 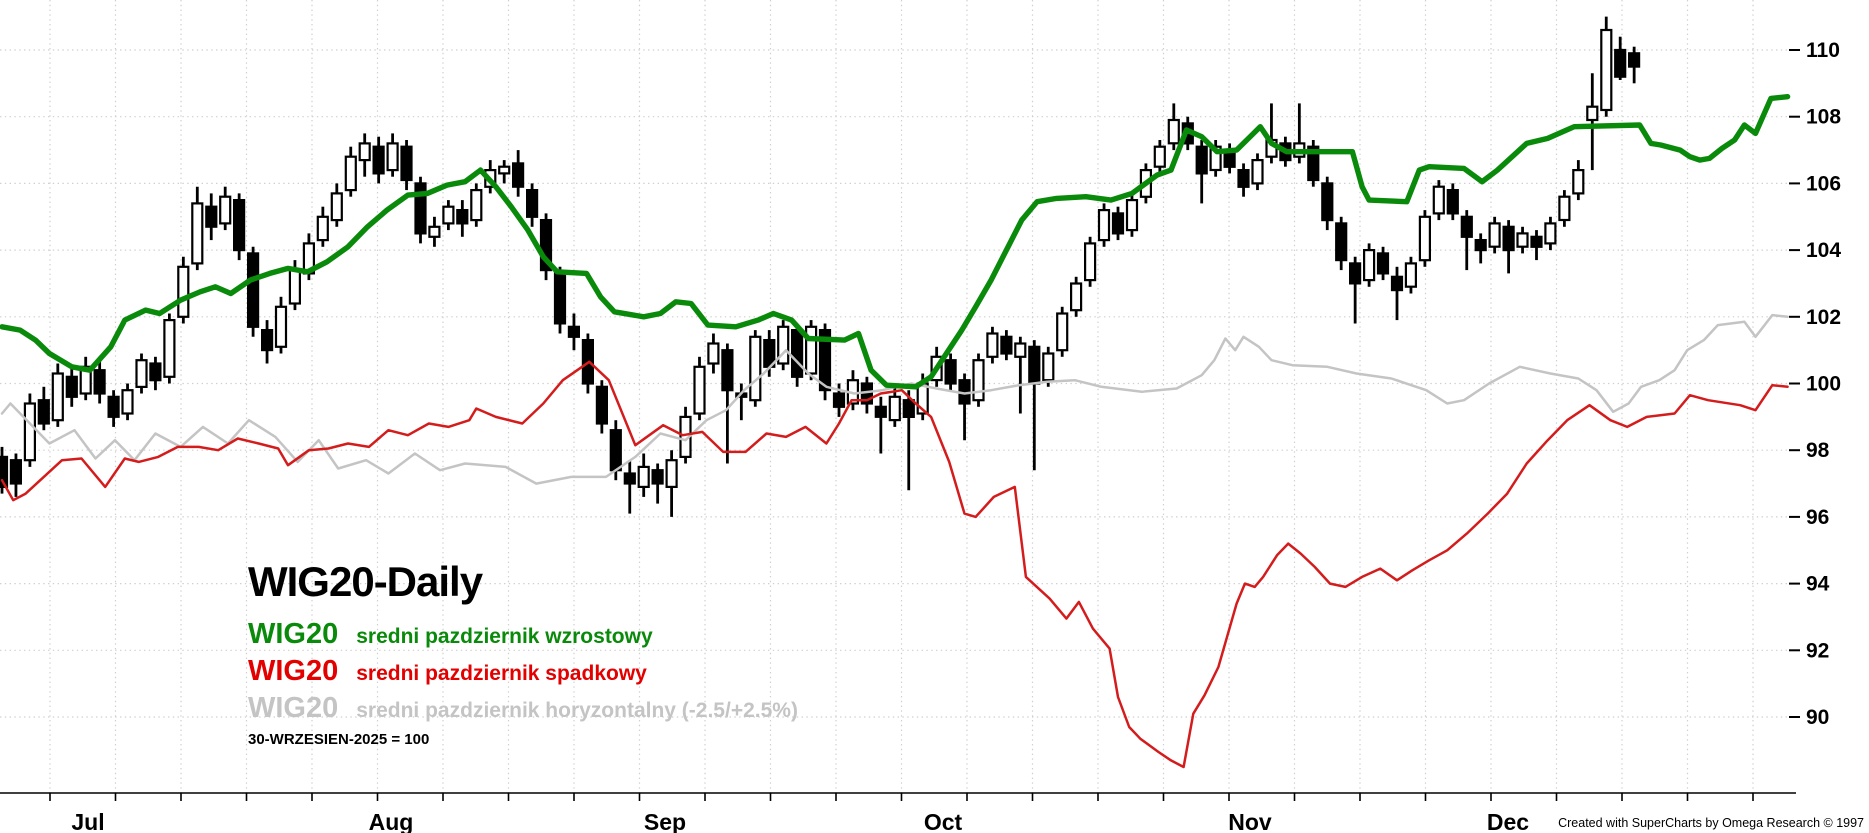 What do you see at coordinates (1818, 584) in the screenshot?
I see `y-axis-label: 94` at bounding box center [1818, 584].